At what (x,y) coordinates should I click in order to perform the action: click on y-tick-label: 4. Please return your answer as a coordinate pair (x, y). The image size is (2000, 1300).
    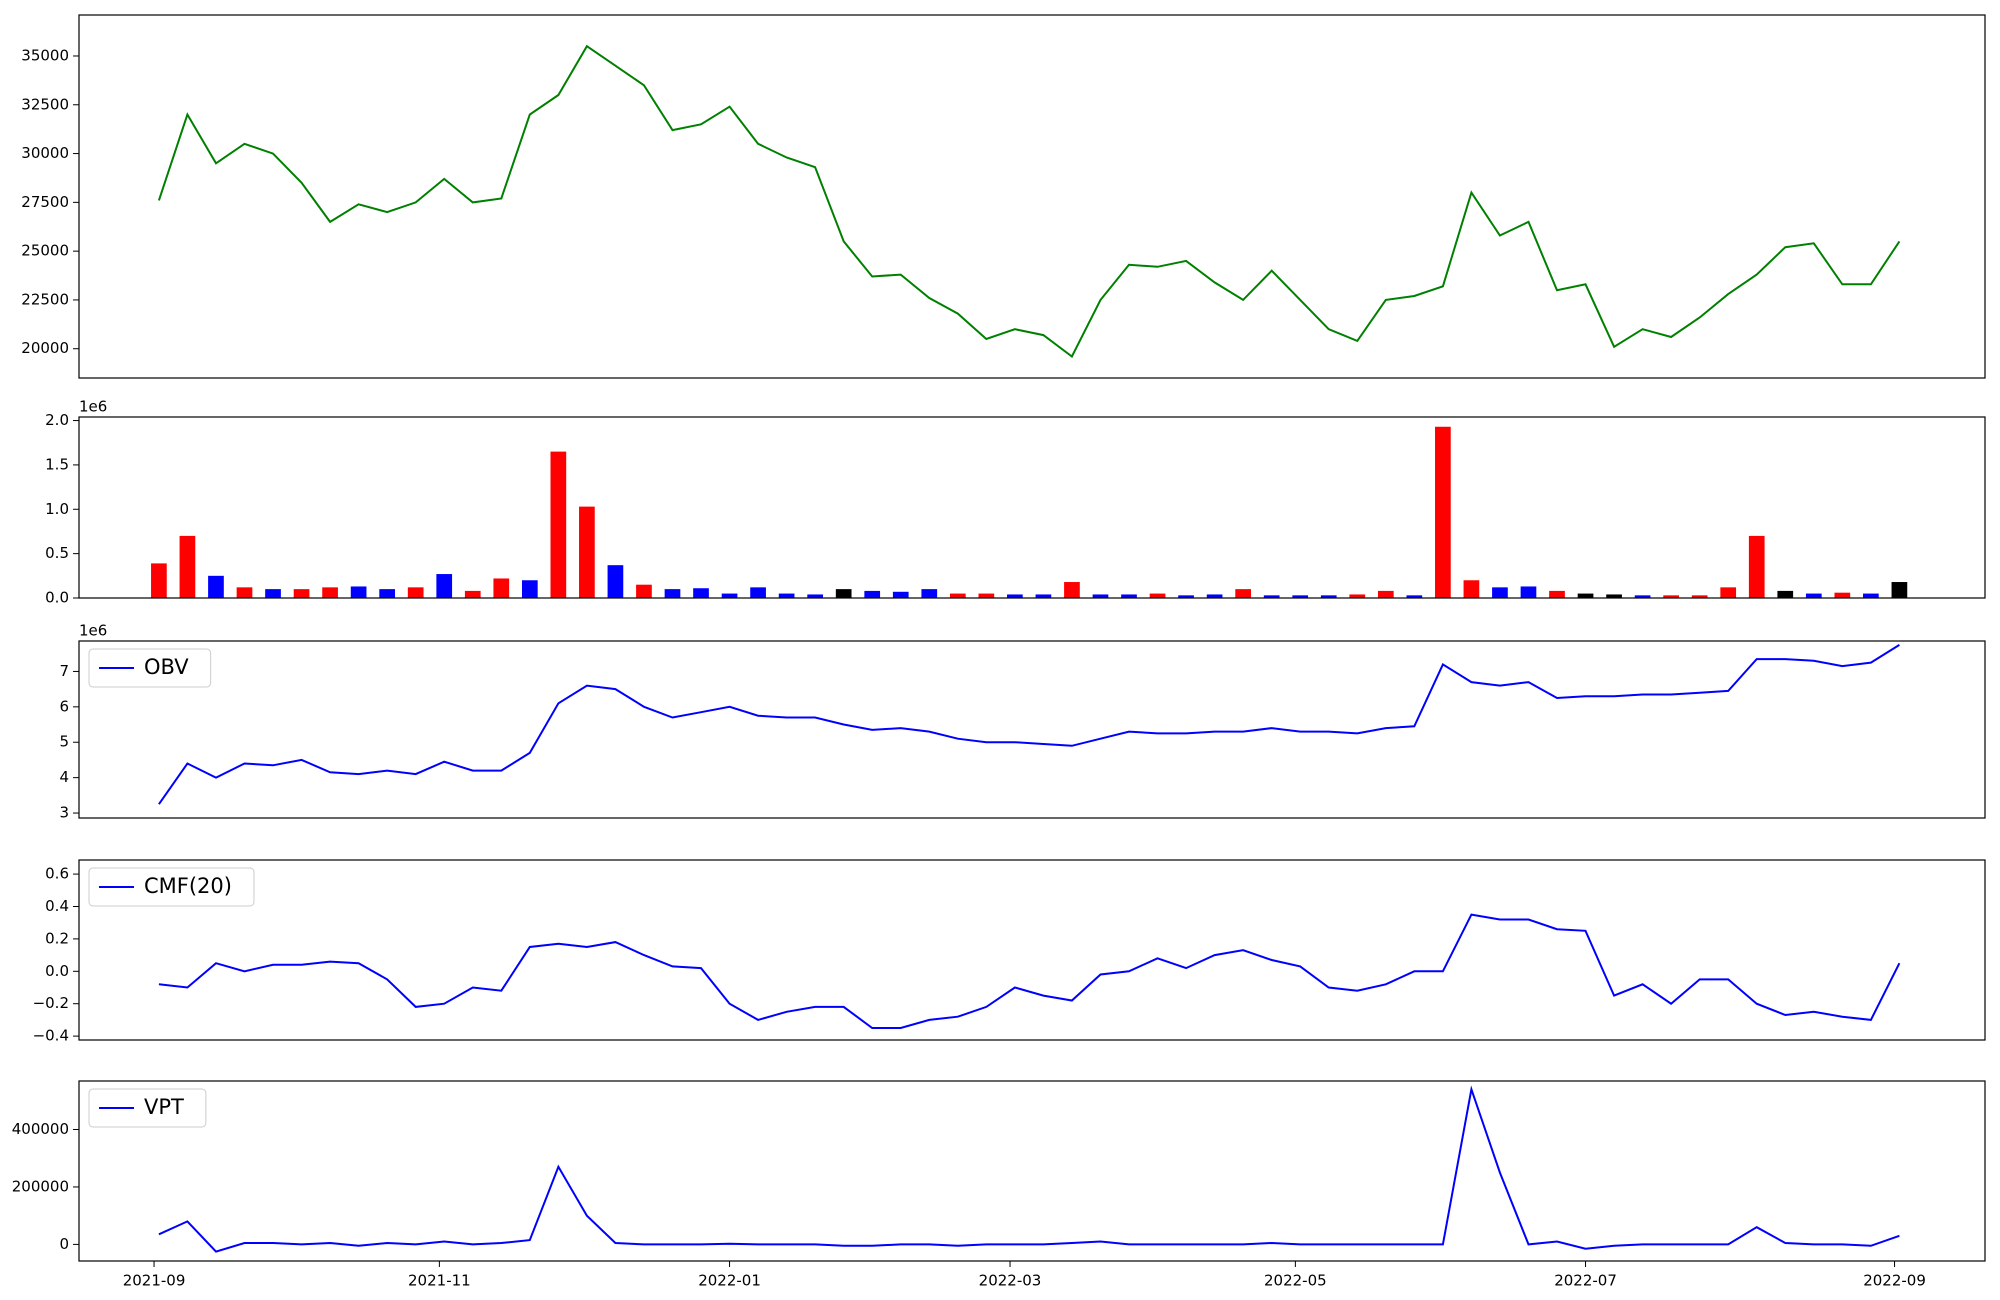
    Looking at the image, I should click on (64, 777).